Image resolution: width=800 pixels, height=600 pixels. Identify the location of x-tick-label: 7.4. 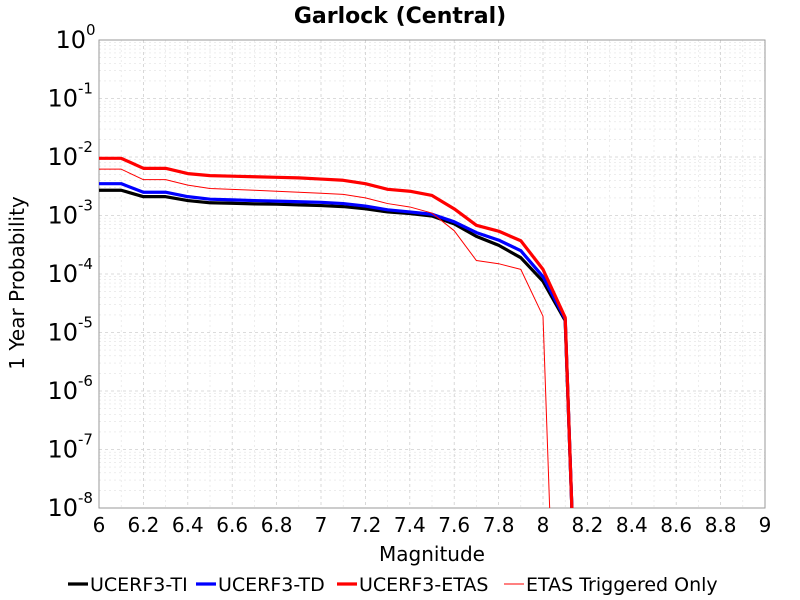
(410, 525).